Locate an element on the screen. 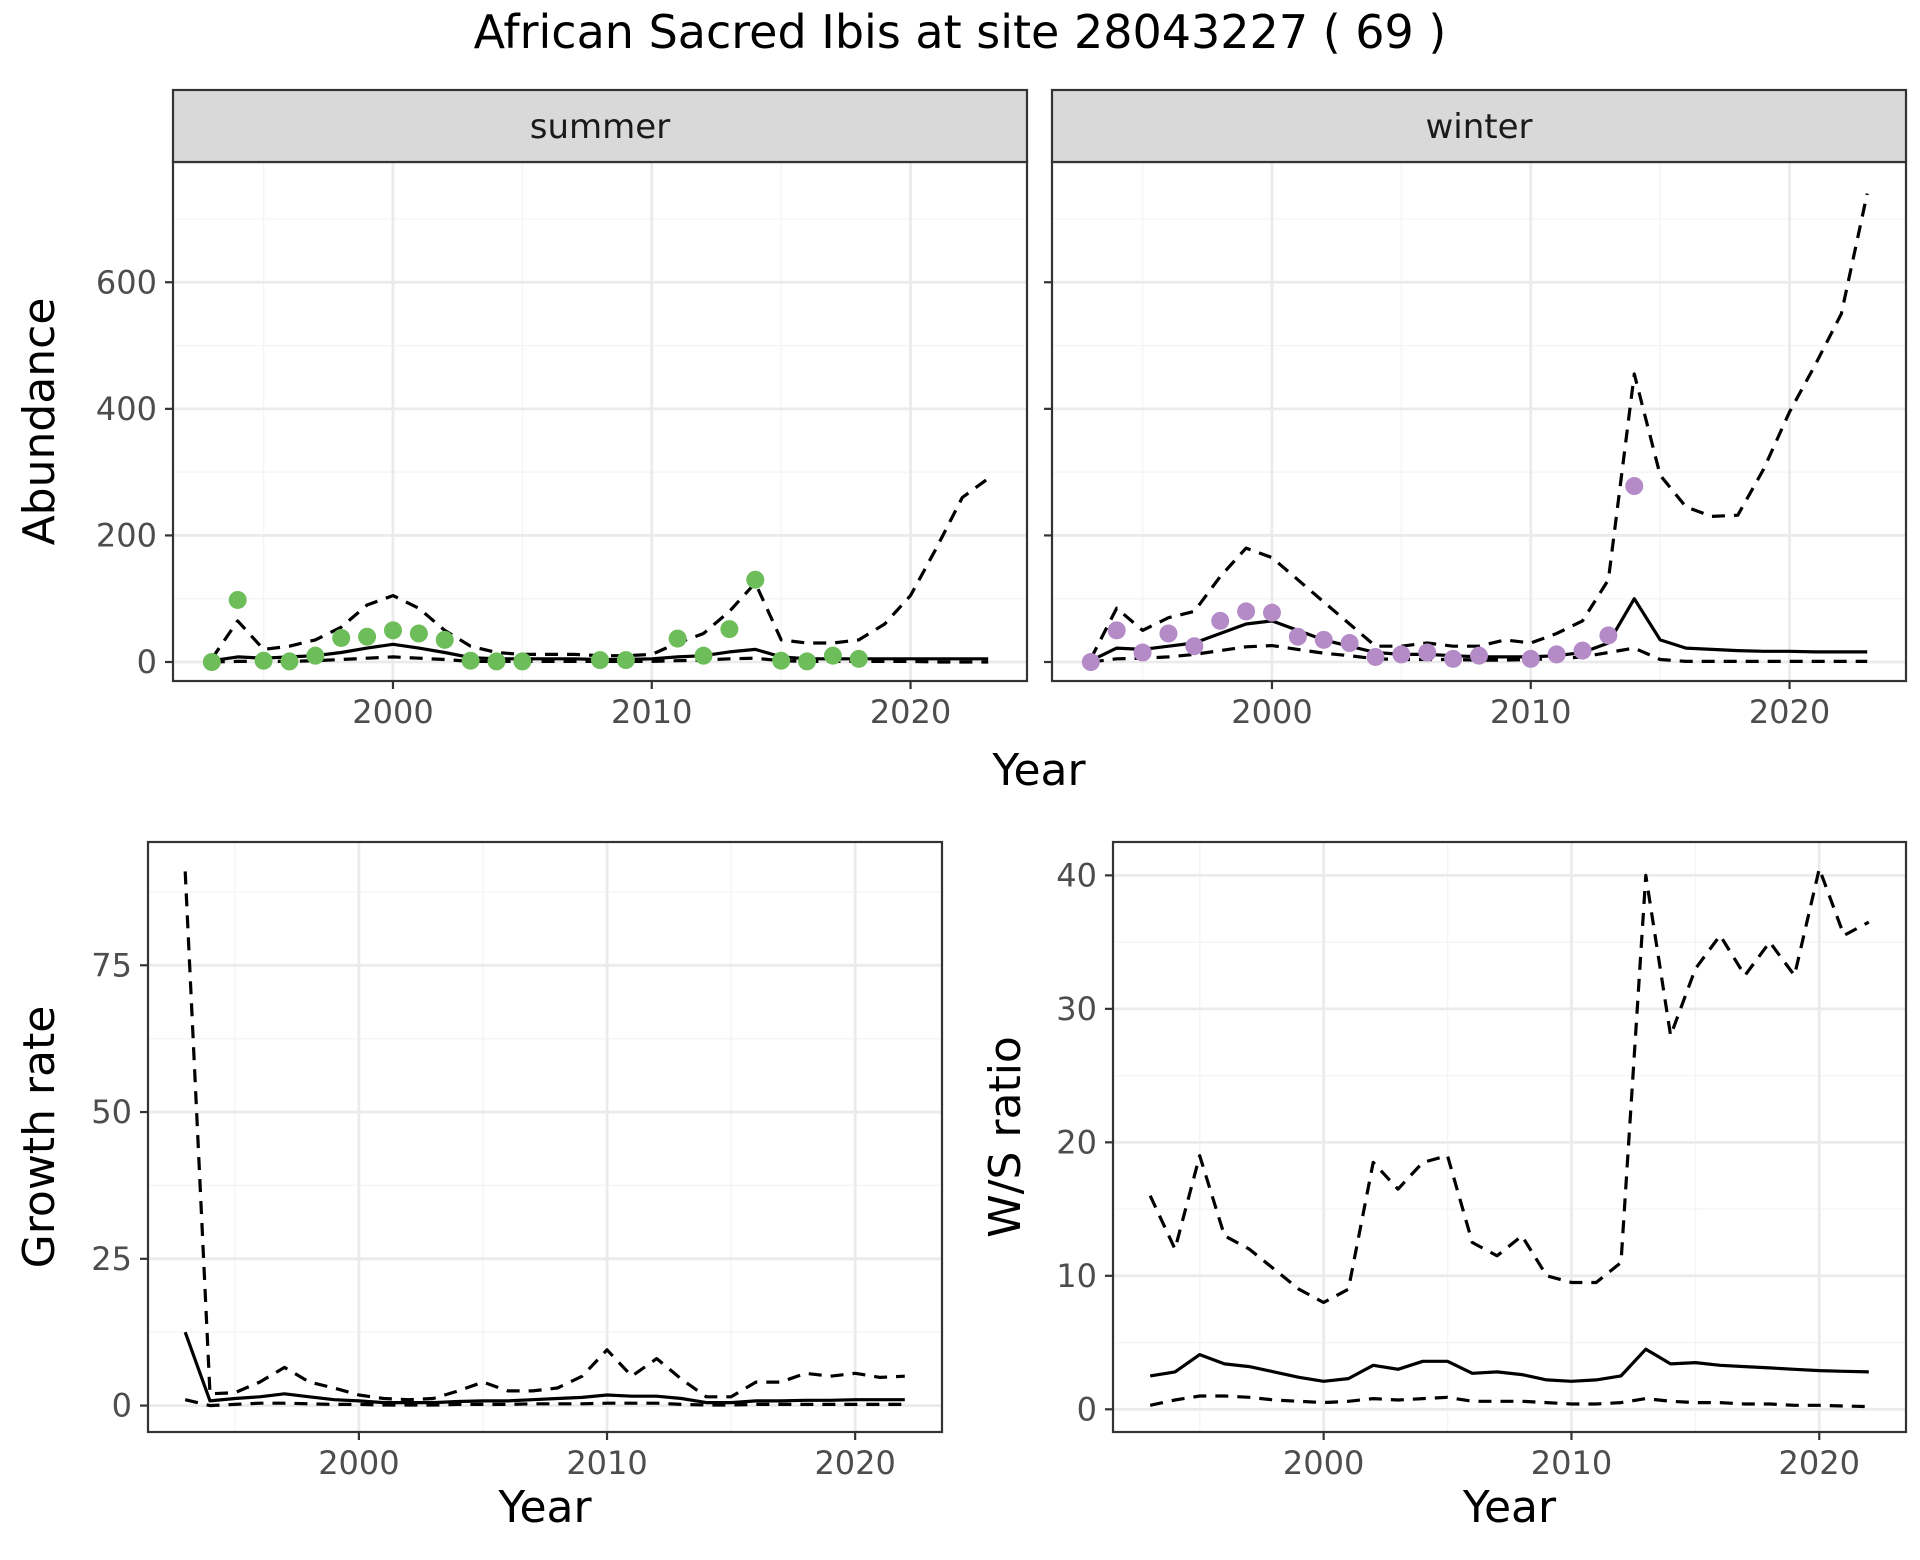 This screenshot has width=1920, height=1560. facet-strip-label: winter is located at coordinates (1478, 127).